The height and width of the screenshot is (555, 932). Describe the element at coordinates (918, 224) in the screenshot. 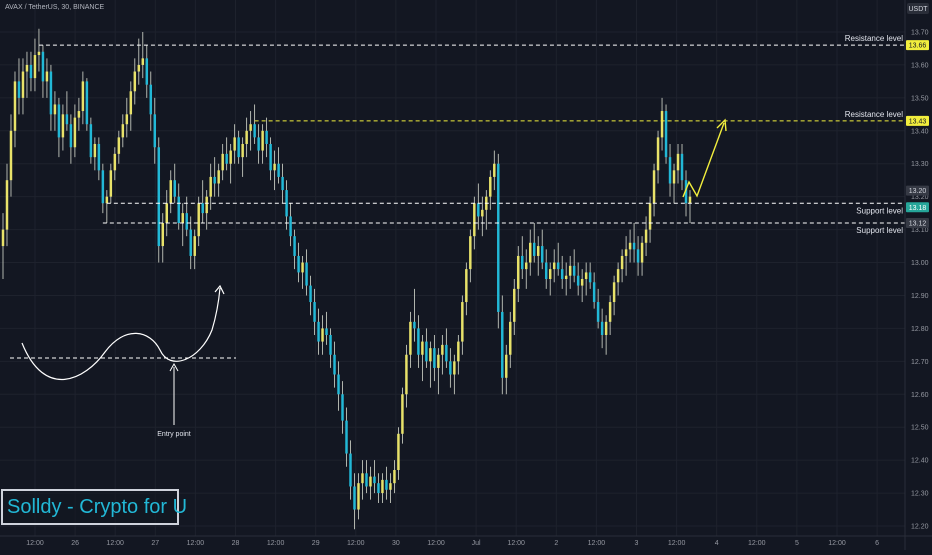

I see `price-label: 13.12` at that location.